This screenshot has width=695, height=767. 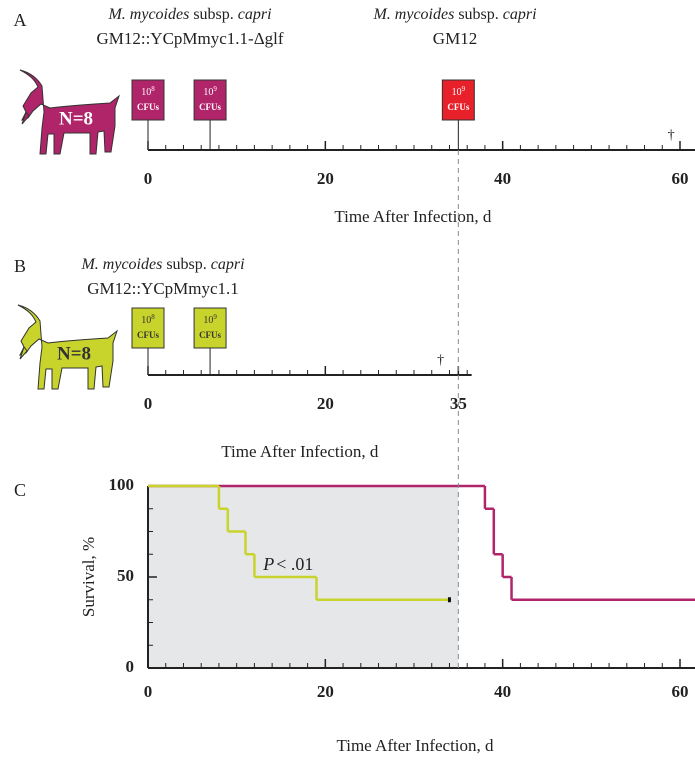 I want to click on panel-label: C, so click(x=20, y=490).